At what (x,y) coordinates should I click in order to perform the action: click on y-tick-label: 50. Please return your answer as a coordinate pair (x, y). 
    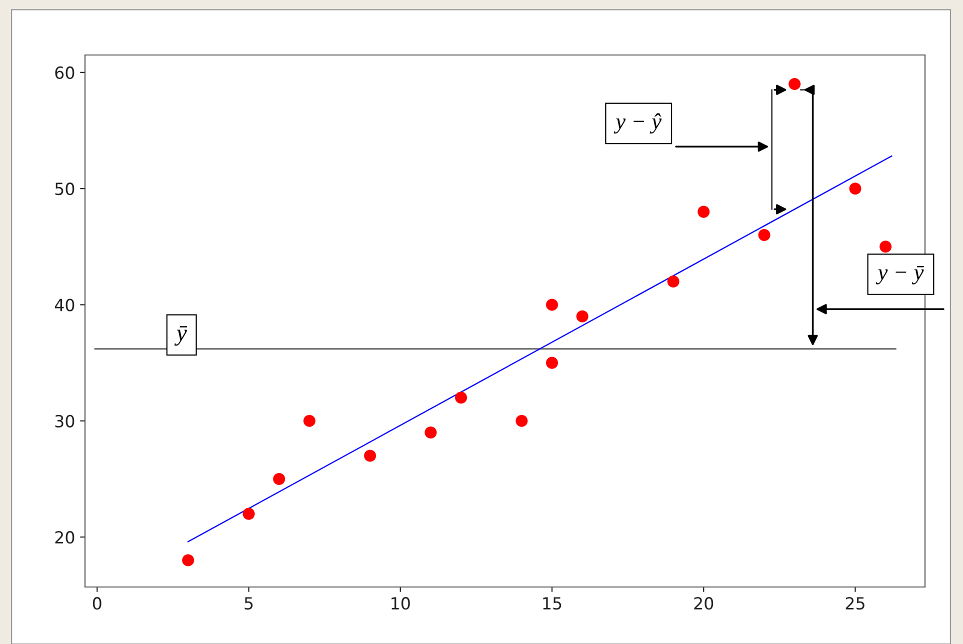
    Looking at the image, I should click on (64, 189).